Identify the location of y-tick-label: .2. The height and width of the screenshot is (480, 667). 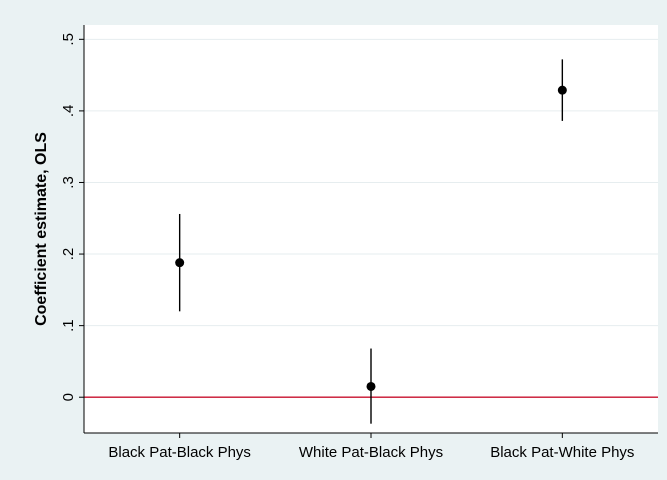
(68, 254).